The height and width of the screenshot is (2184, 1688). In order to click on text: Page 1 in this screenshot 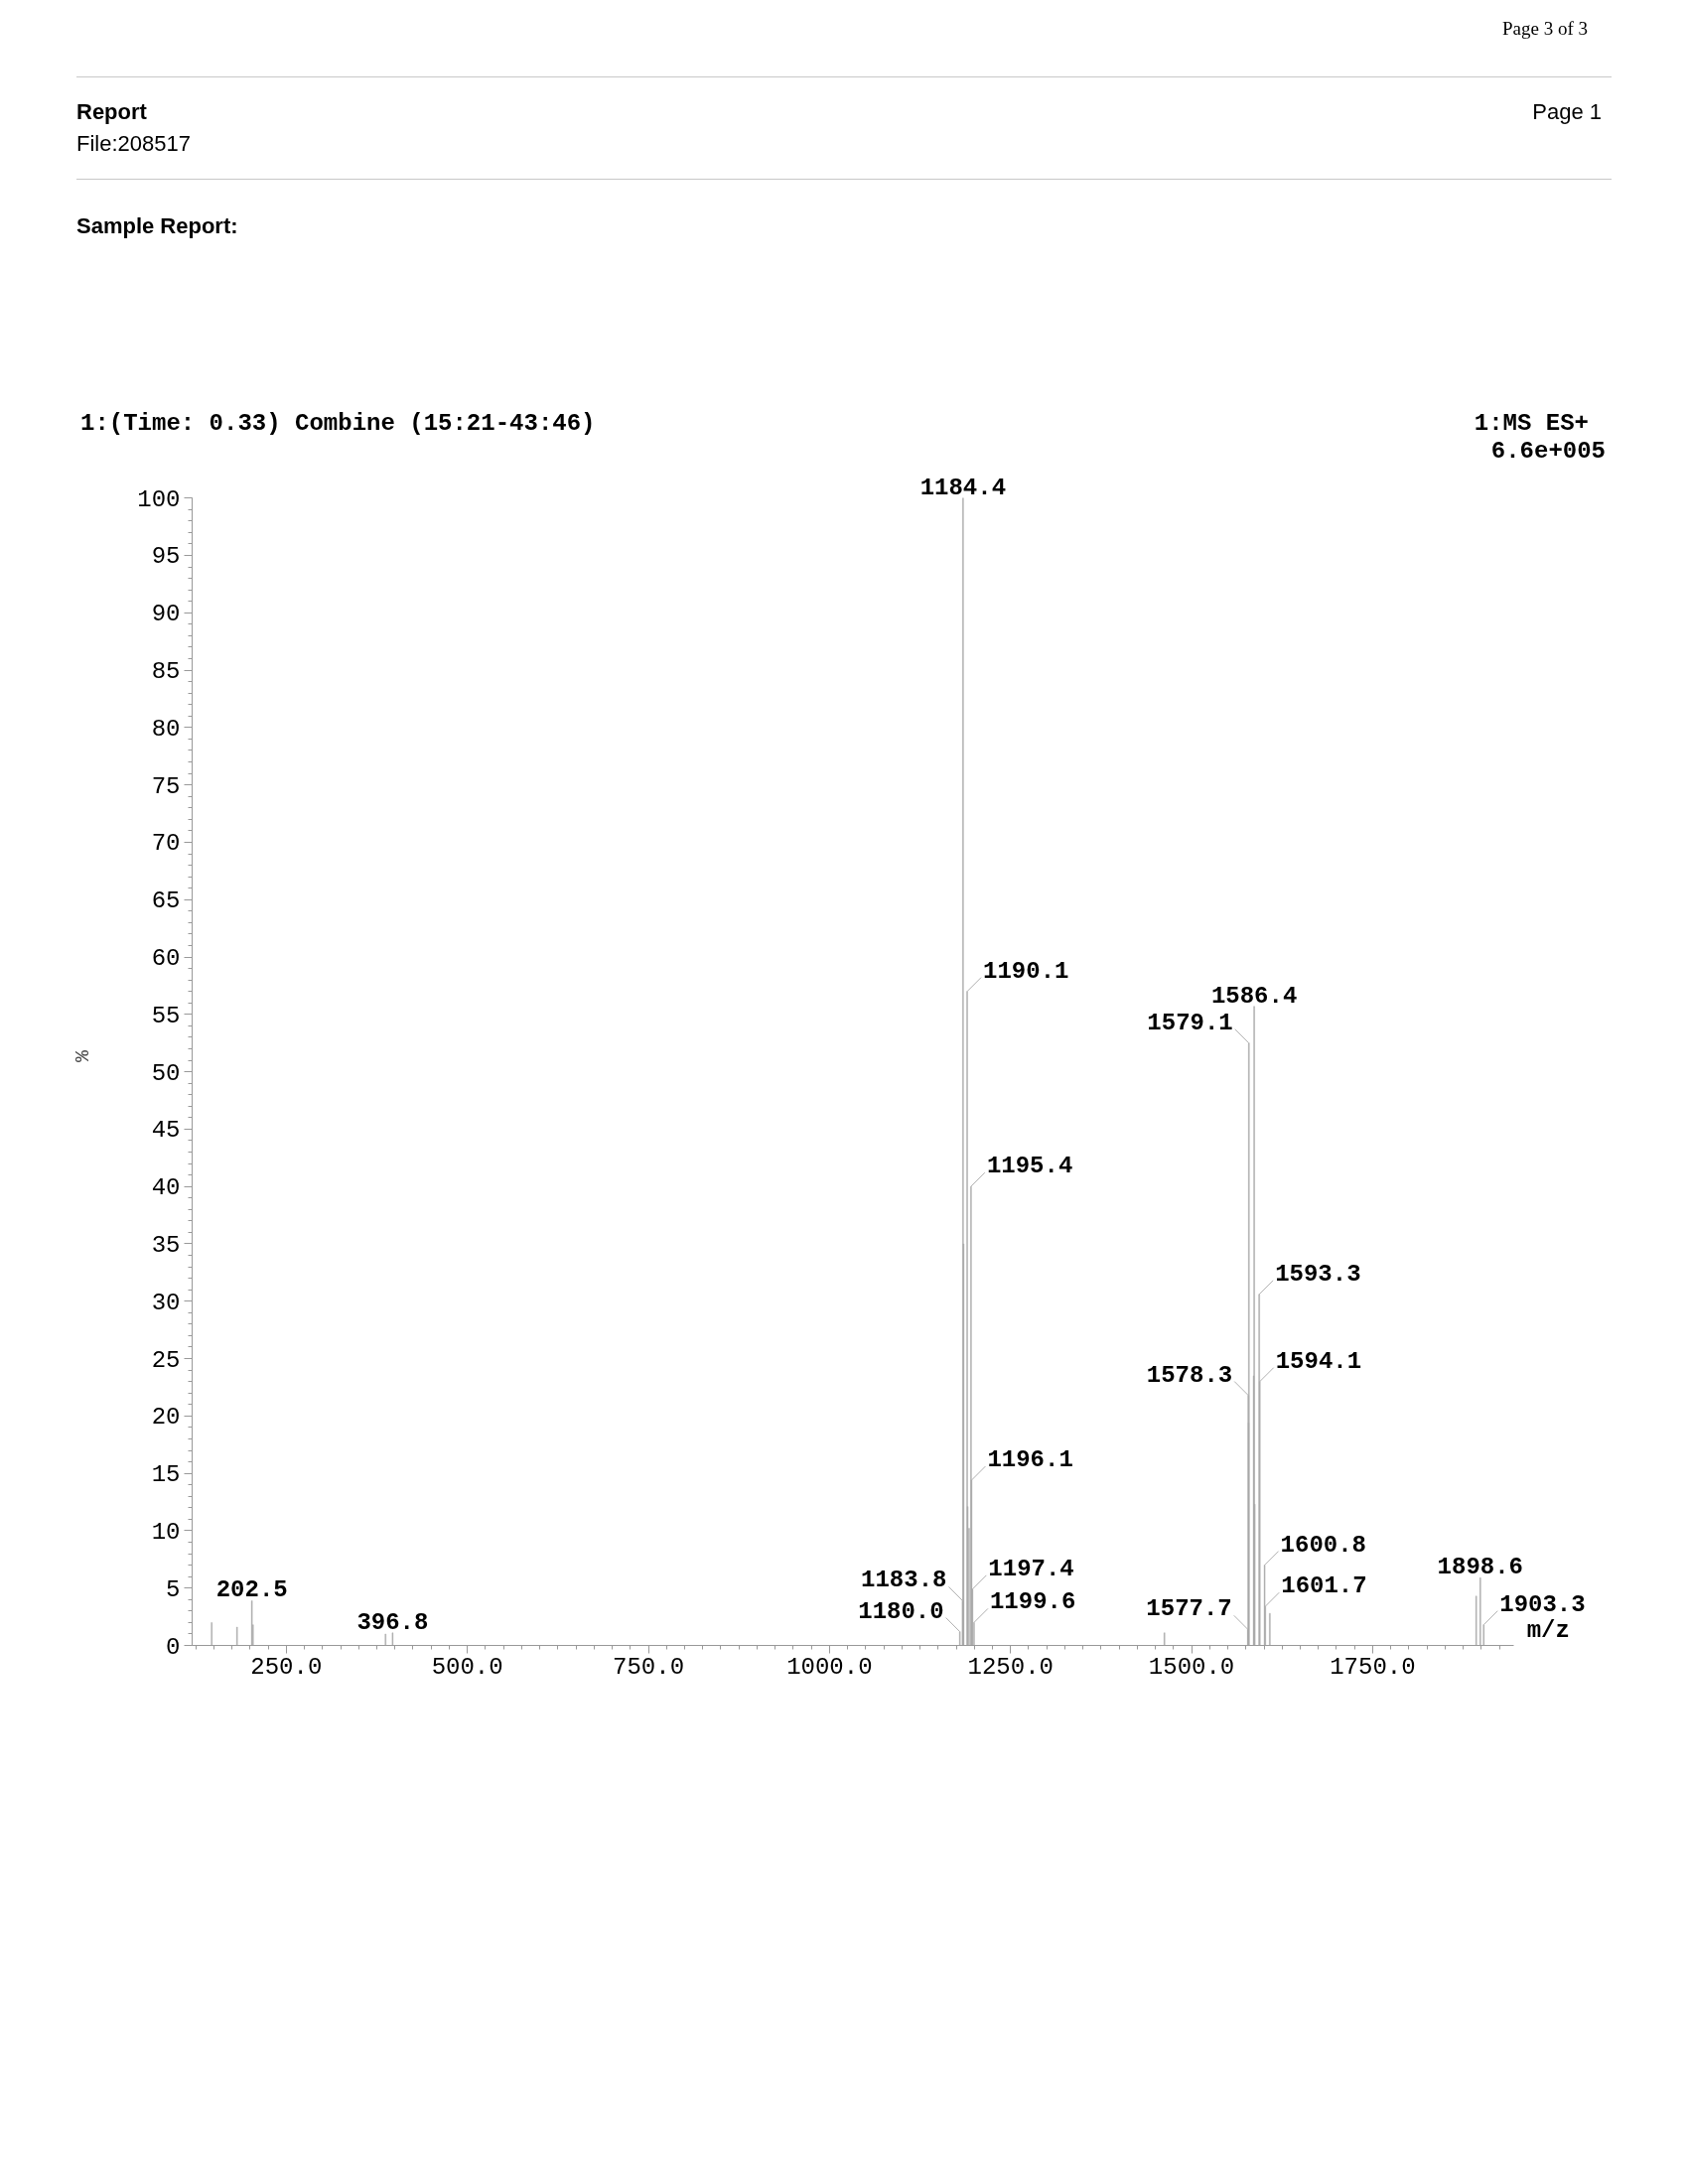, I will do `click(1567, 112)`.